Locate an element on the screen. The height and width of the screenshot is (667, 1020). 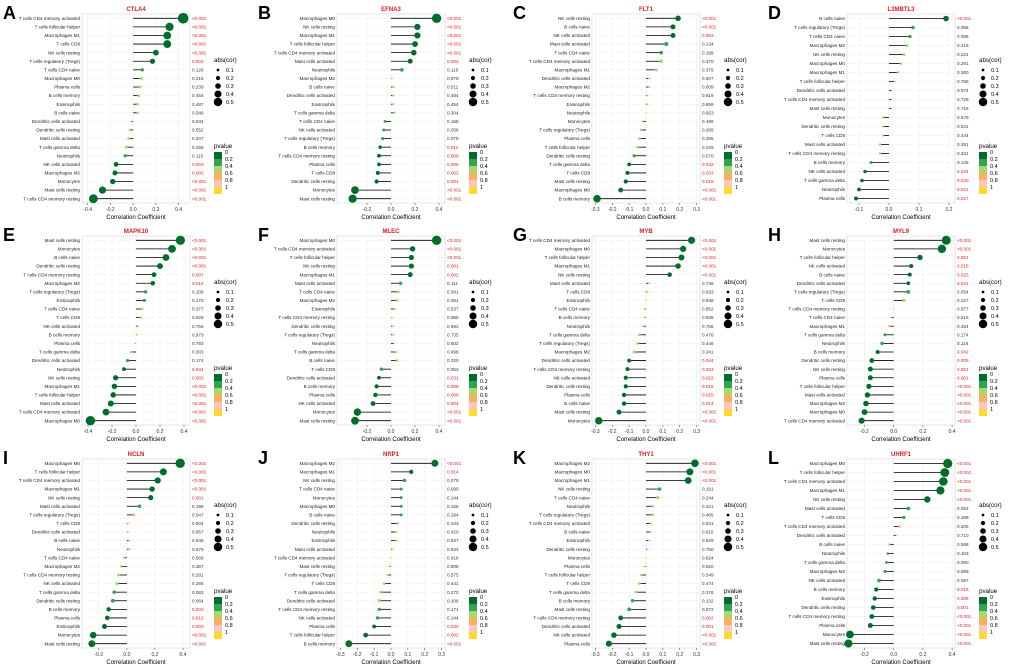
pvalue-label: 0.291 is located at coordinates (963, 63).